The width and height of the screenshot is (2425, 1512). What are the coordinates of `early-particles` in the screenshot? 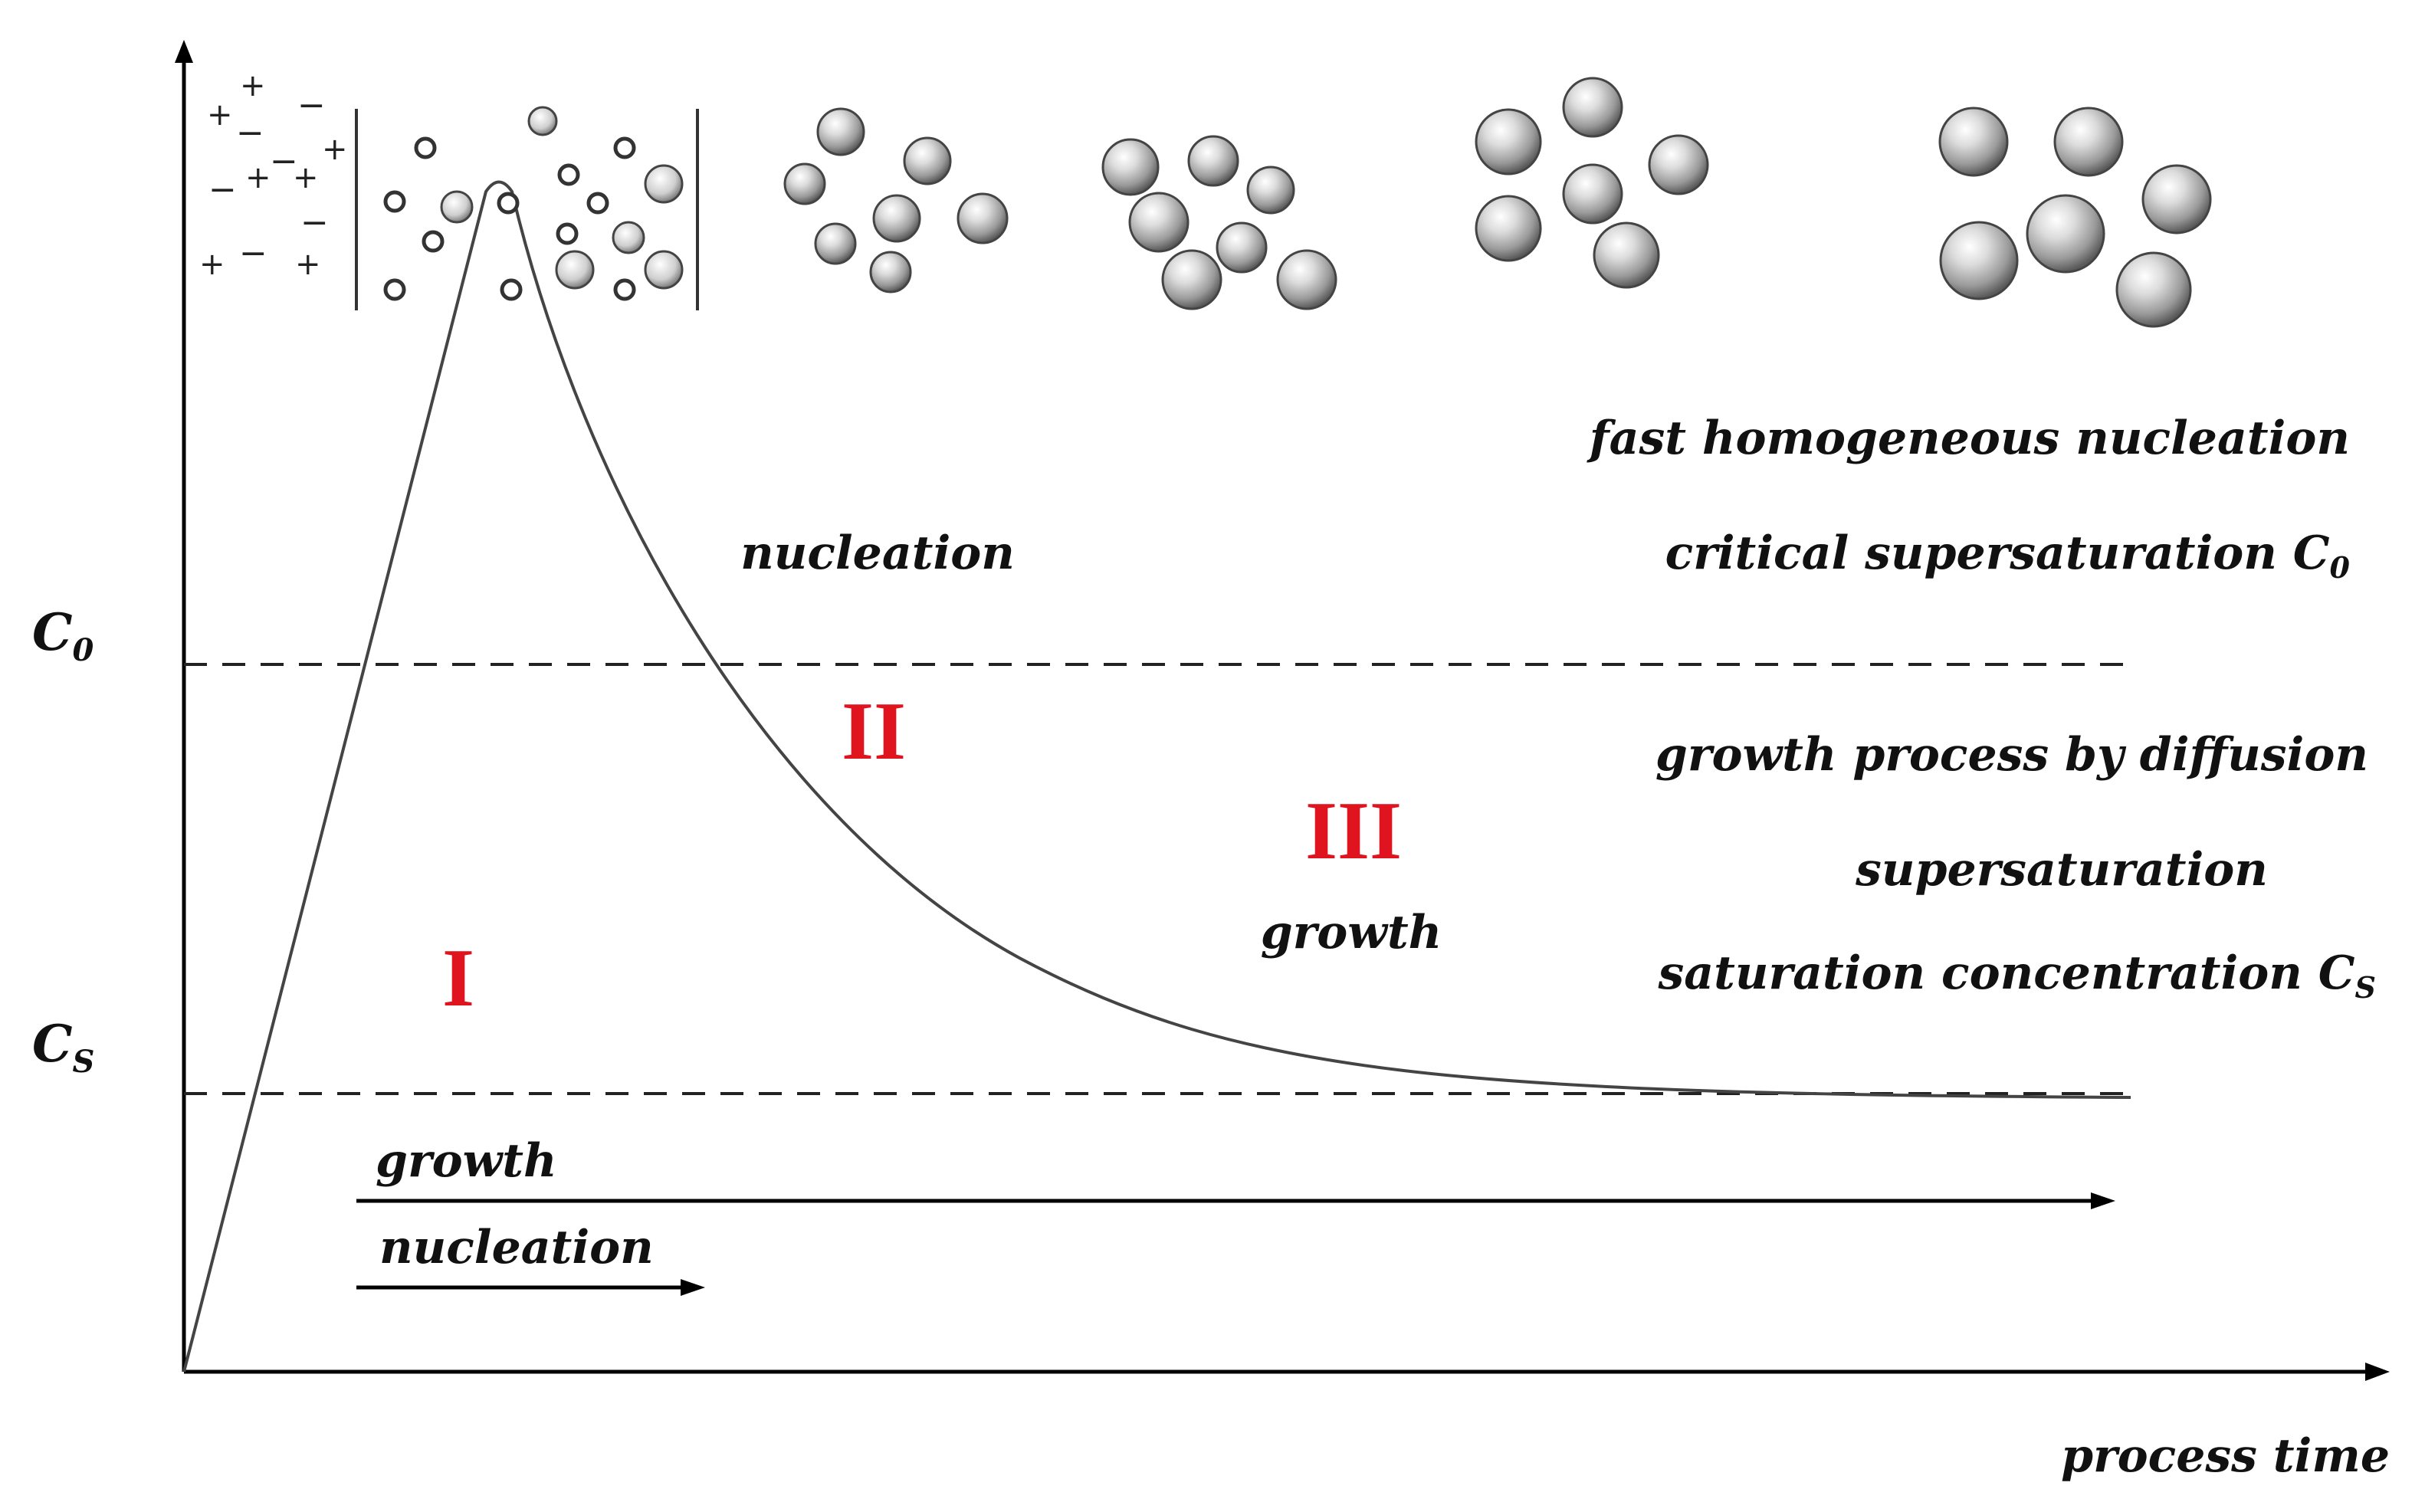 It's located at (562, 198).